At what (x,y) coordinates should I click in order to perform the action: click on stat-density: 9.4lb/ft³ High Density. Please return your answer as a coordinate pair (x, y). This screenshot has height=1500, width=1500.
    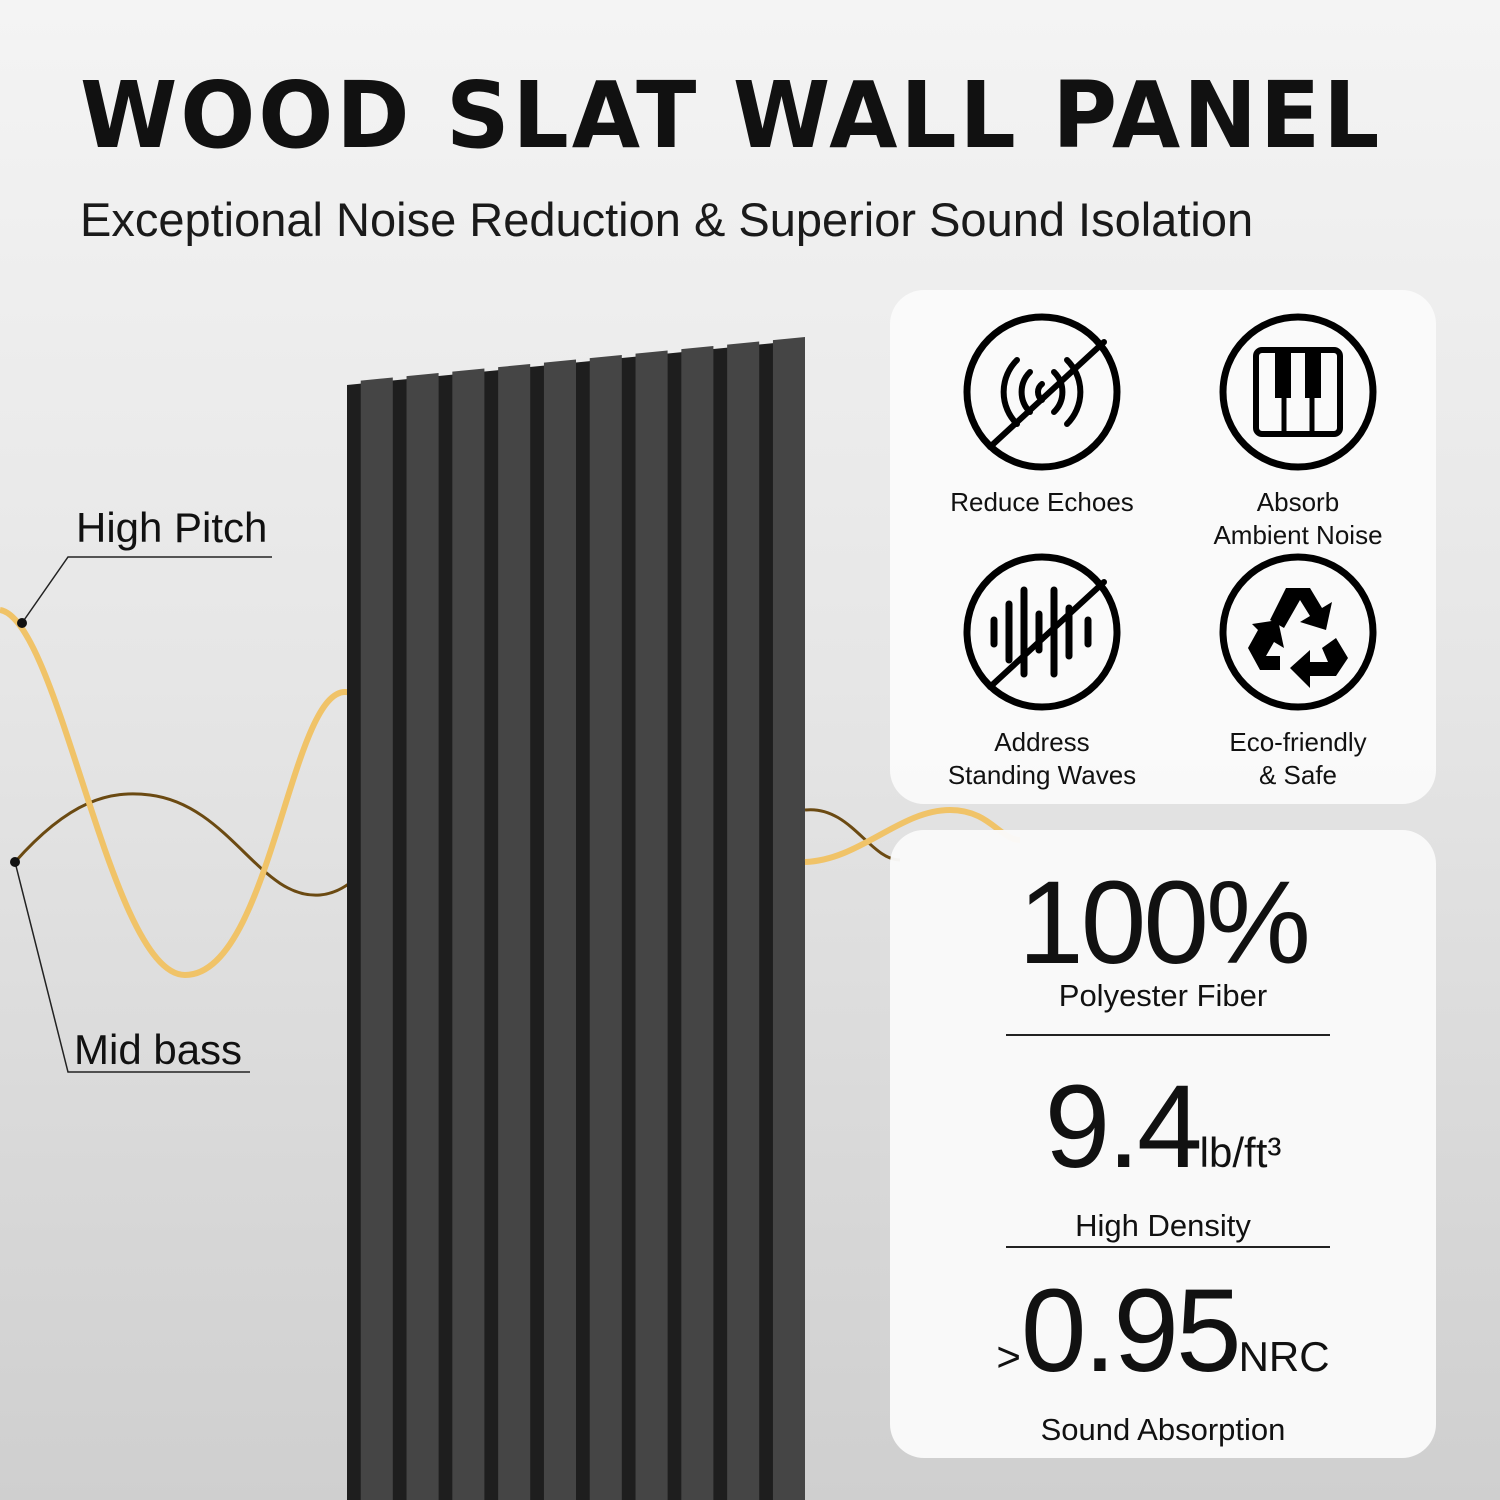
    Looking at the image, I should click on (1163, 1156).